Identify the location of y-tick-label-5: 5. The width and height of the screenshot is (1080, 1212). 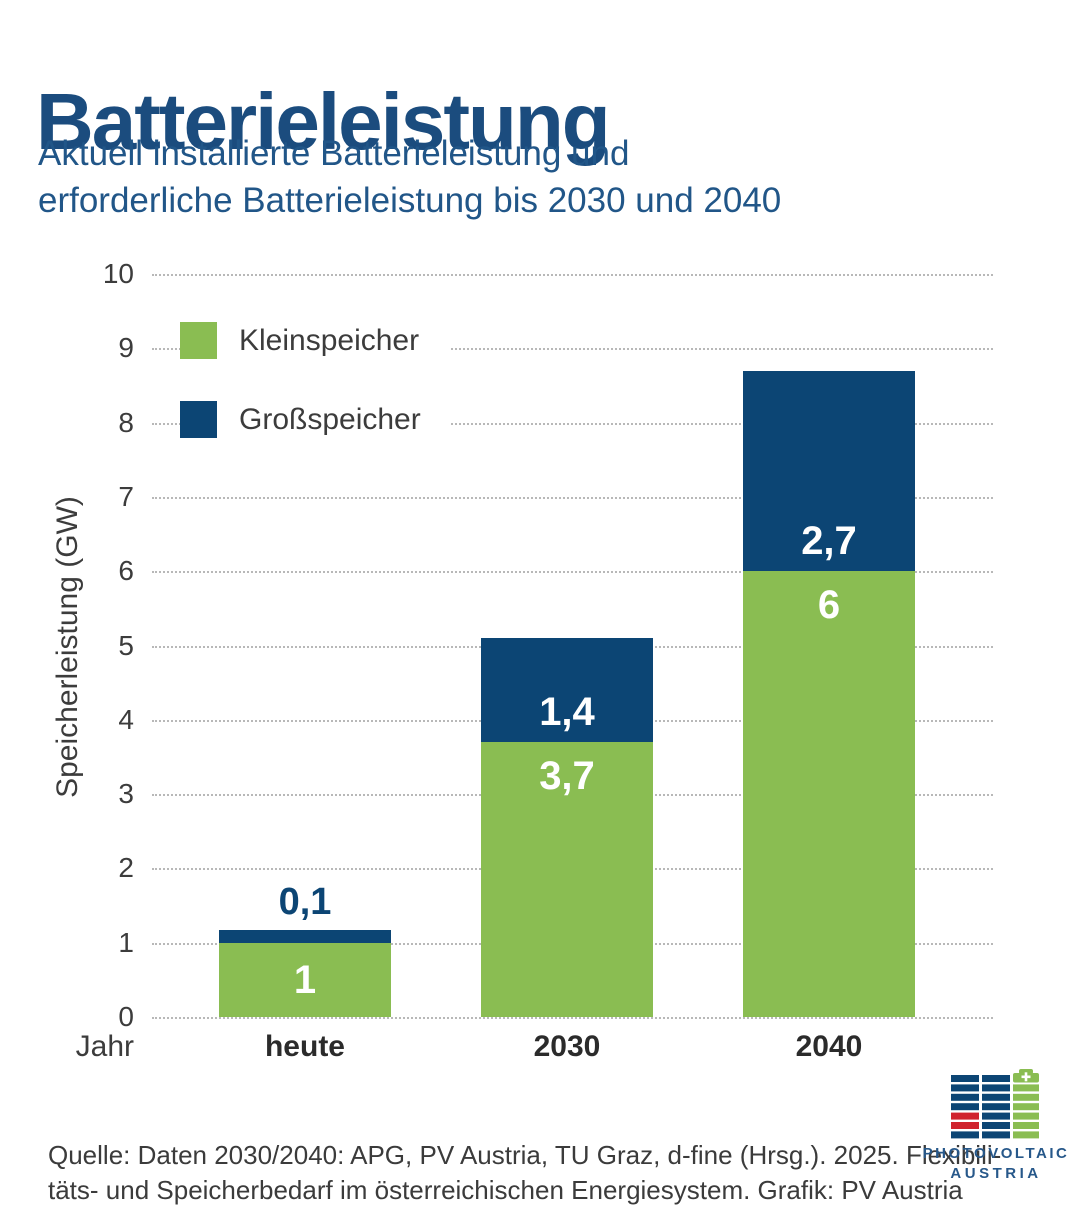
(126, 645).